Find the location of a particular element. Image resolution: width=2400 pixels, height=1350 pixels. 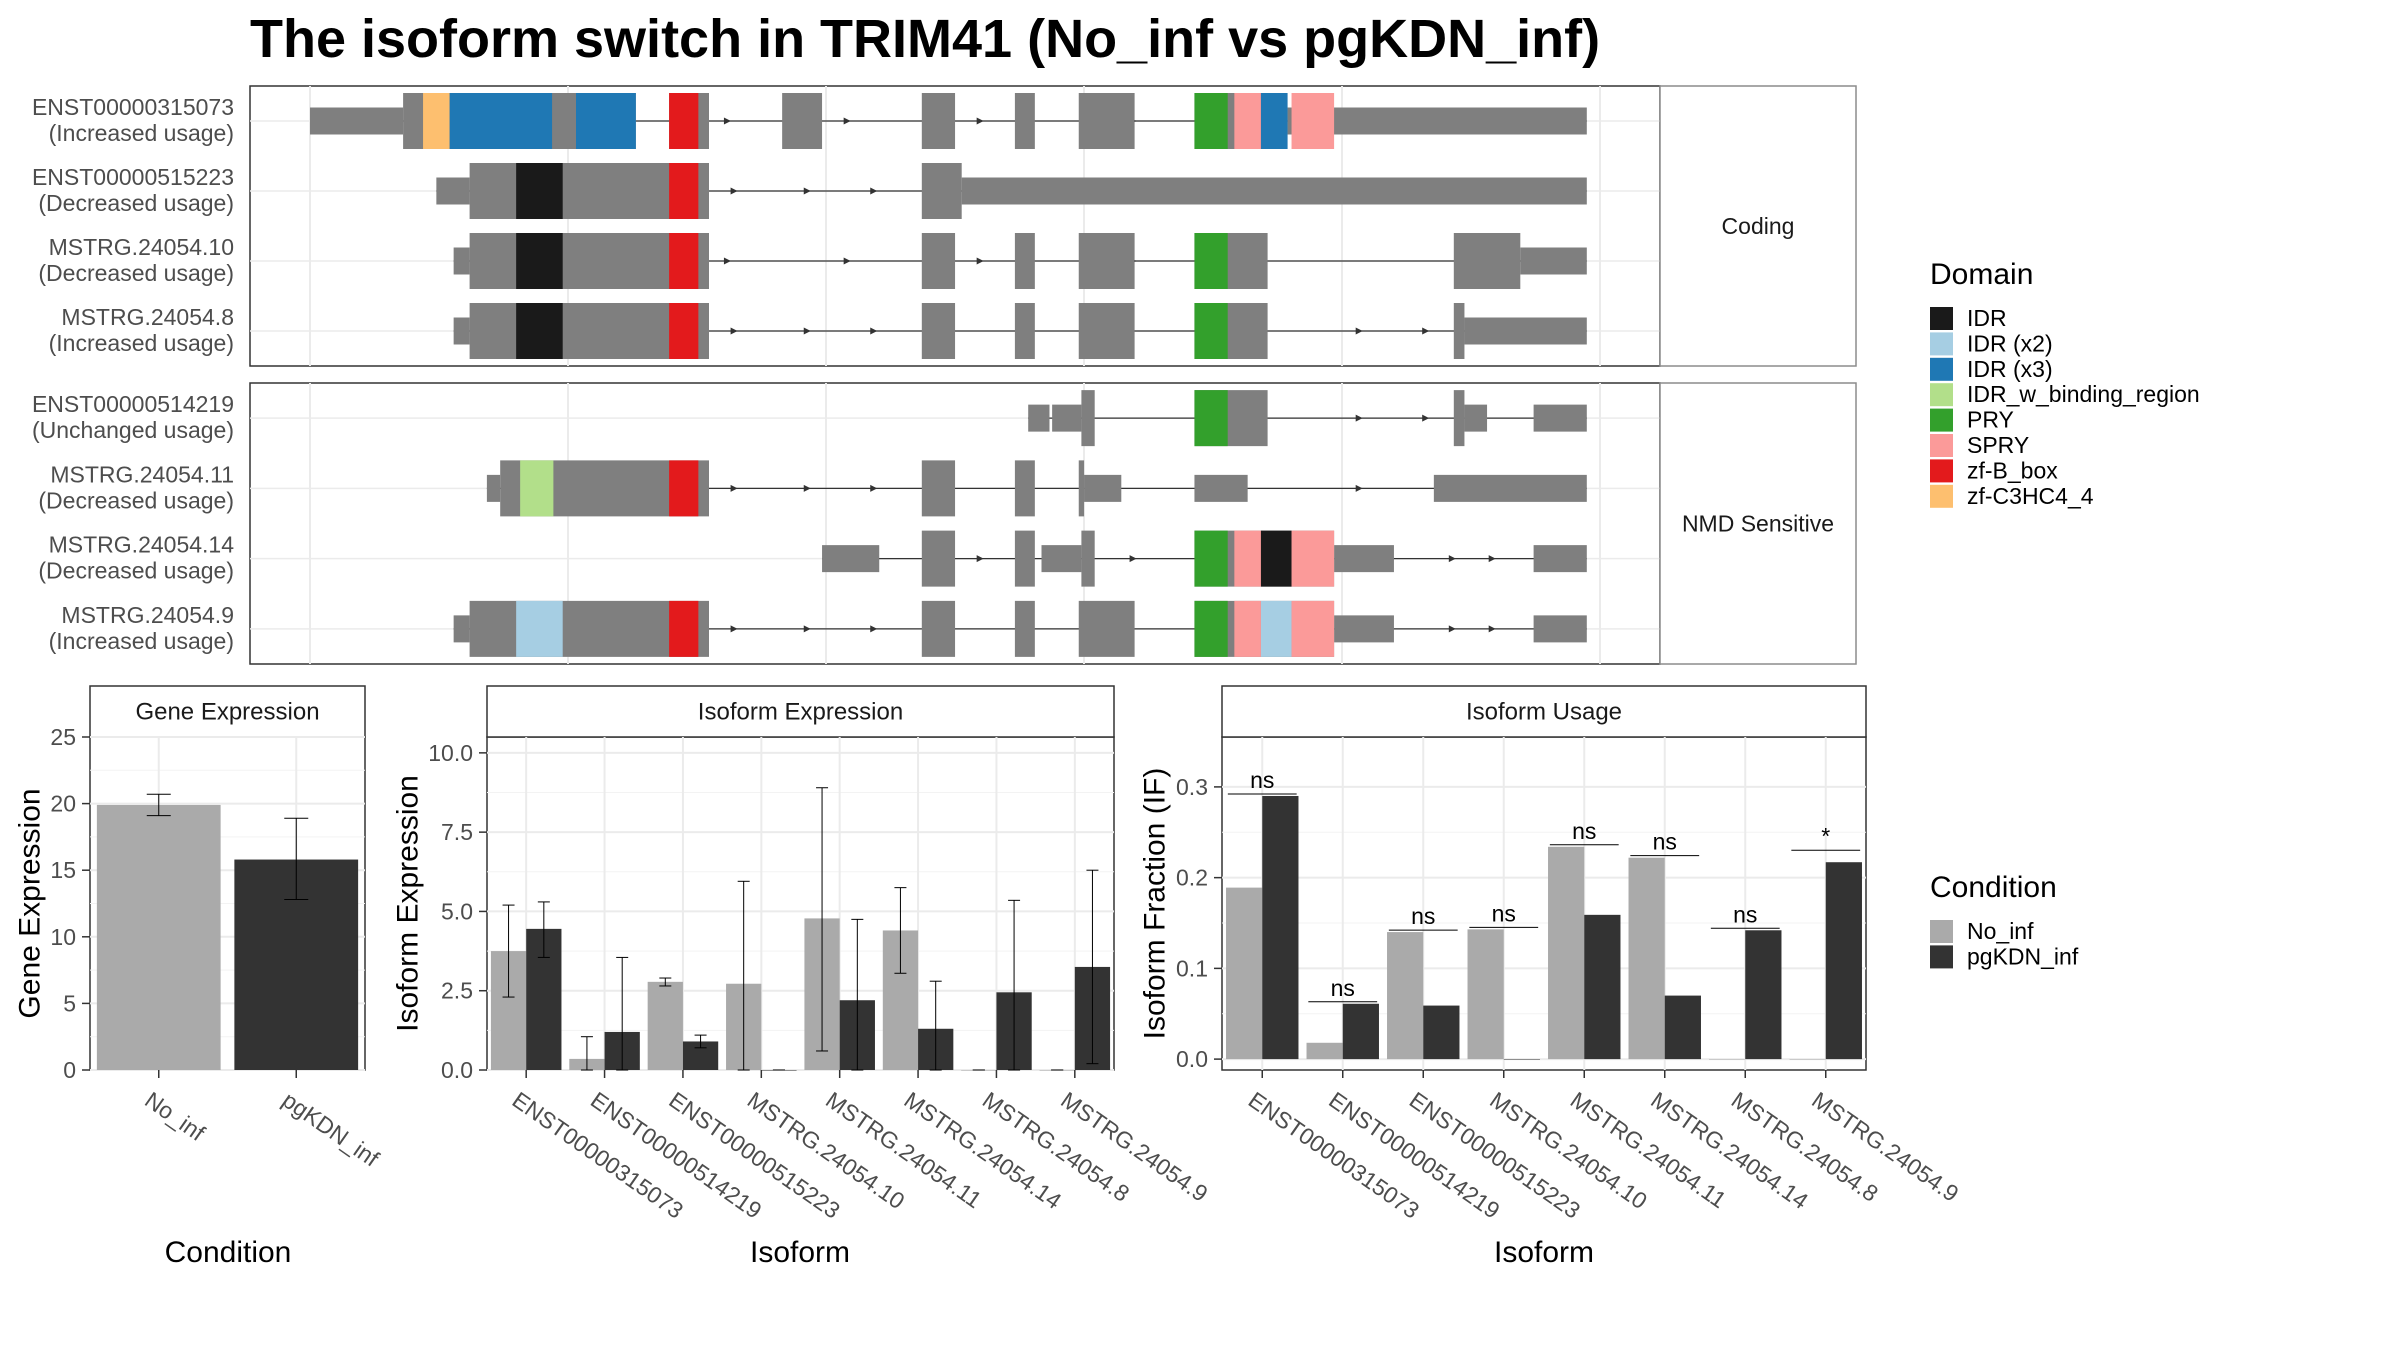

chart-title: Isoform Usage is located at coordinates (1544, 712).